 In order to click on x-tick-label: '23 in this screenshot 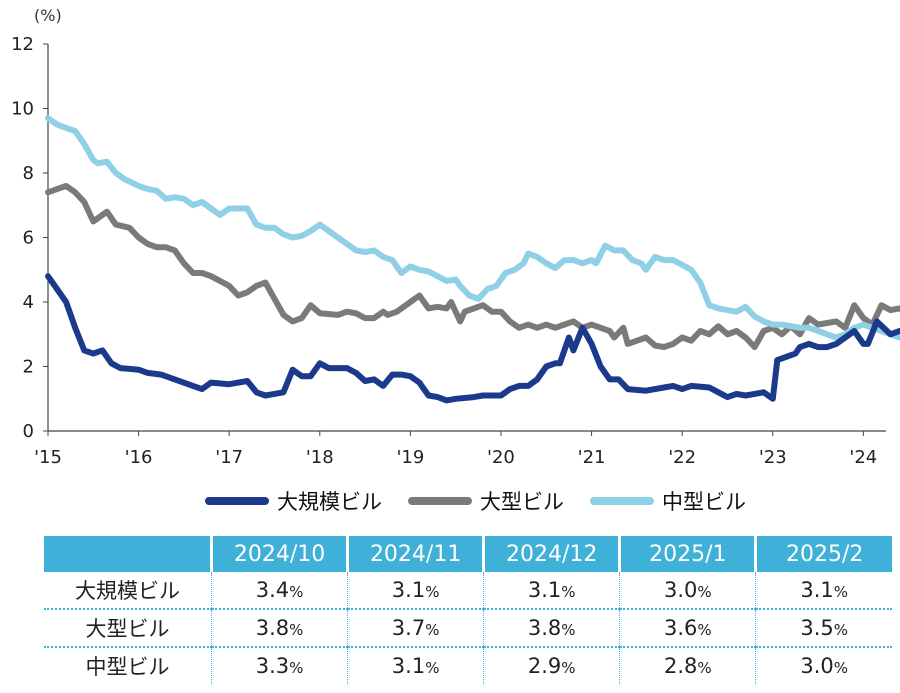, I will do `click(773, 457)`.